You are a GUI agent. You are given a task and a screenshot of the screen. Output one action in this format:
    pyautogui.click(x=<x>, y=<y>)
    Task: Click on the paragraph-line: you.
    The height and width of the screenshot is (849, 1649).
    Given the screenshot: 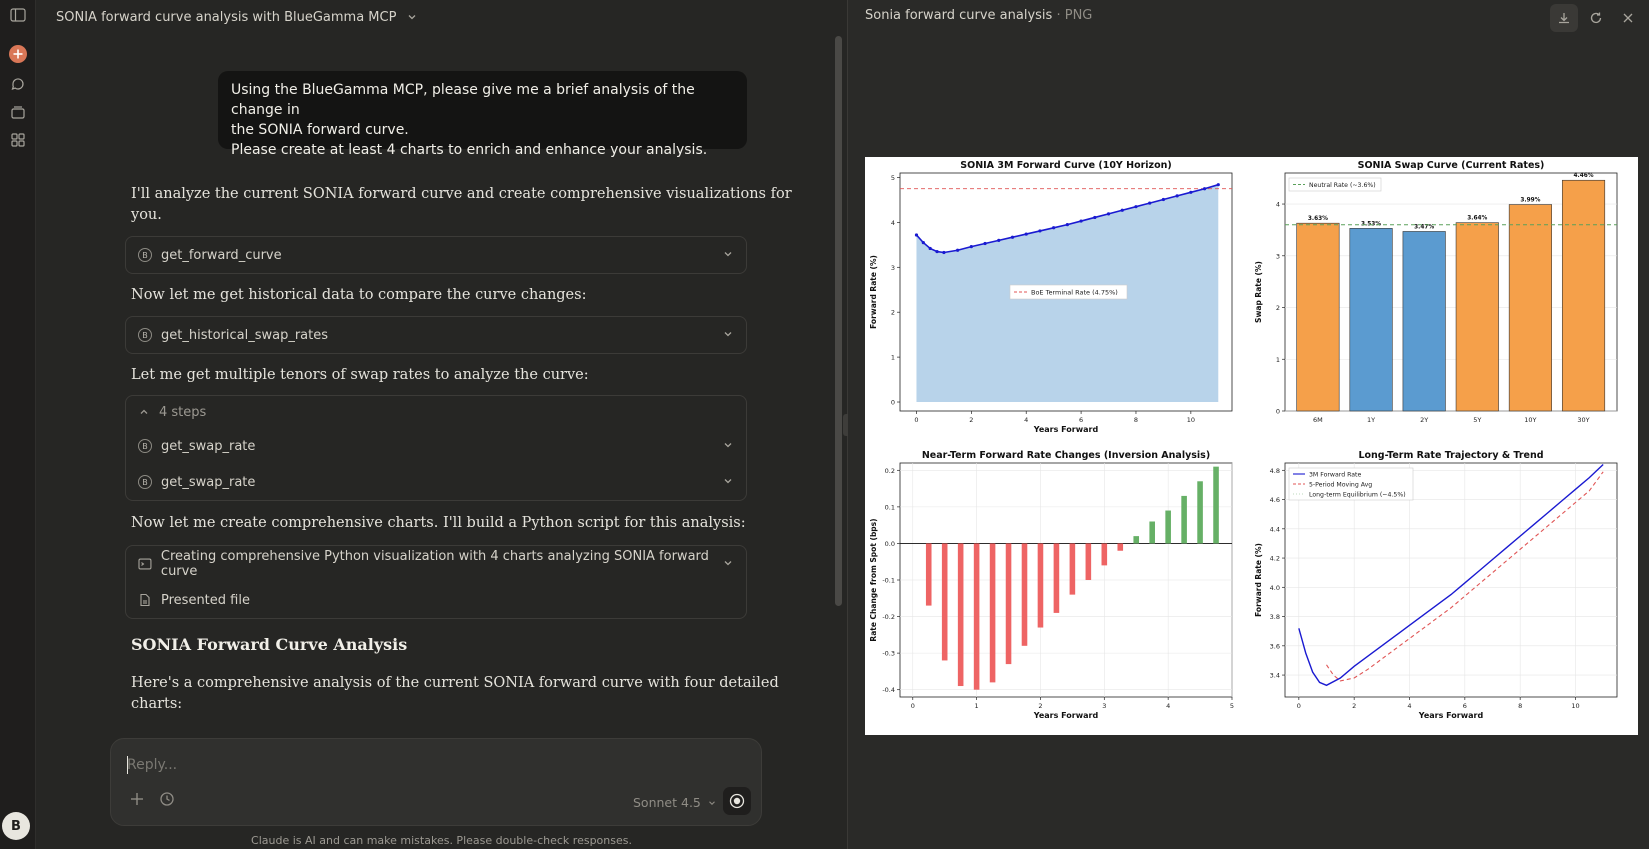 What is the action you would take?
    pyautogui.click(x=146, y=215)
    